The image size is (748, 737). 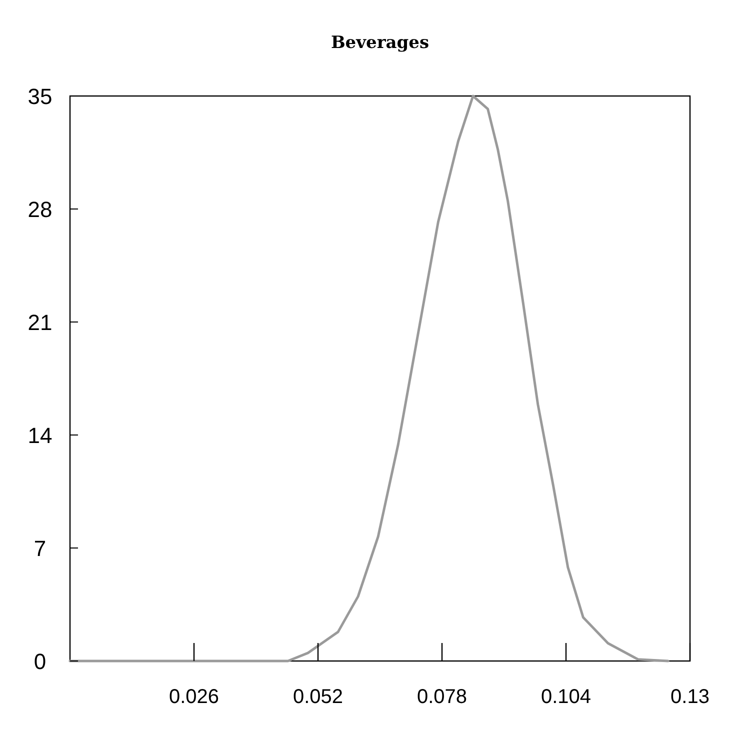 I want to click on x-tick-label: 0.026, so click(x=194, y=697).